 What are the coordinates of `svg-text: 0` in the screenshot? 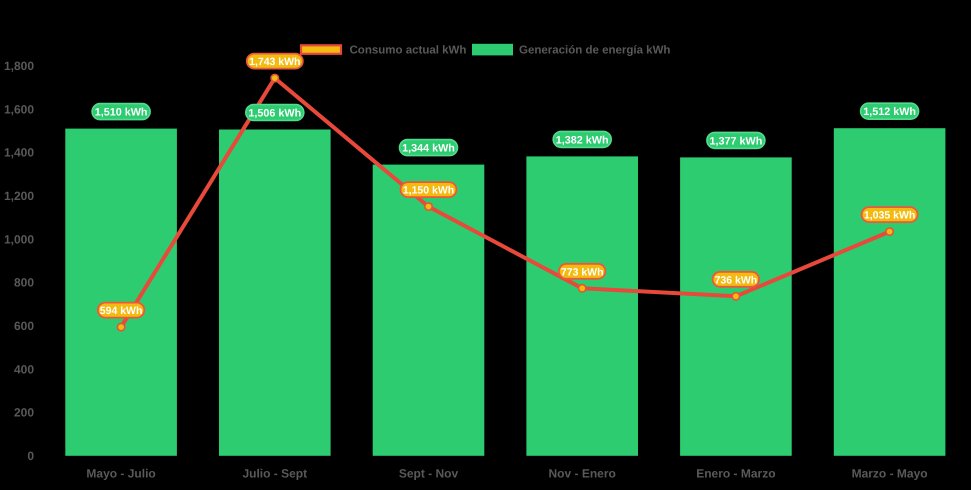 It's located at (30, 456).